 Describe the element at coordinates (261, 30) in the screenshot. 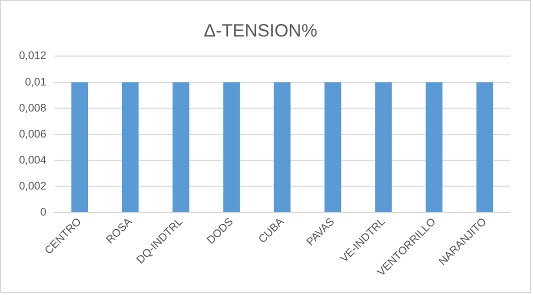

I see `chart-title: Δ-TENSION%` at that location.